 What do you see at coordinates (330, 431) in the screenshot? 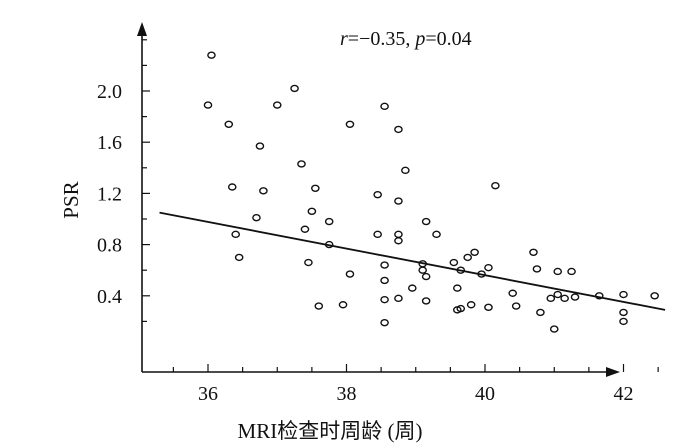
I see `x-axis-title: MRI检查时周龄 (周)` at bounding box center [330, 431].